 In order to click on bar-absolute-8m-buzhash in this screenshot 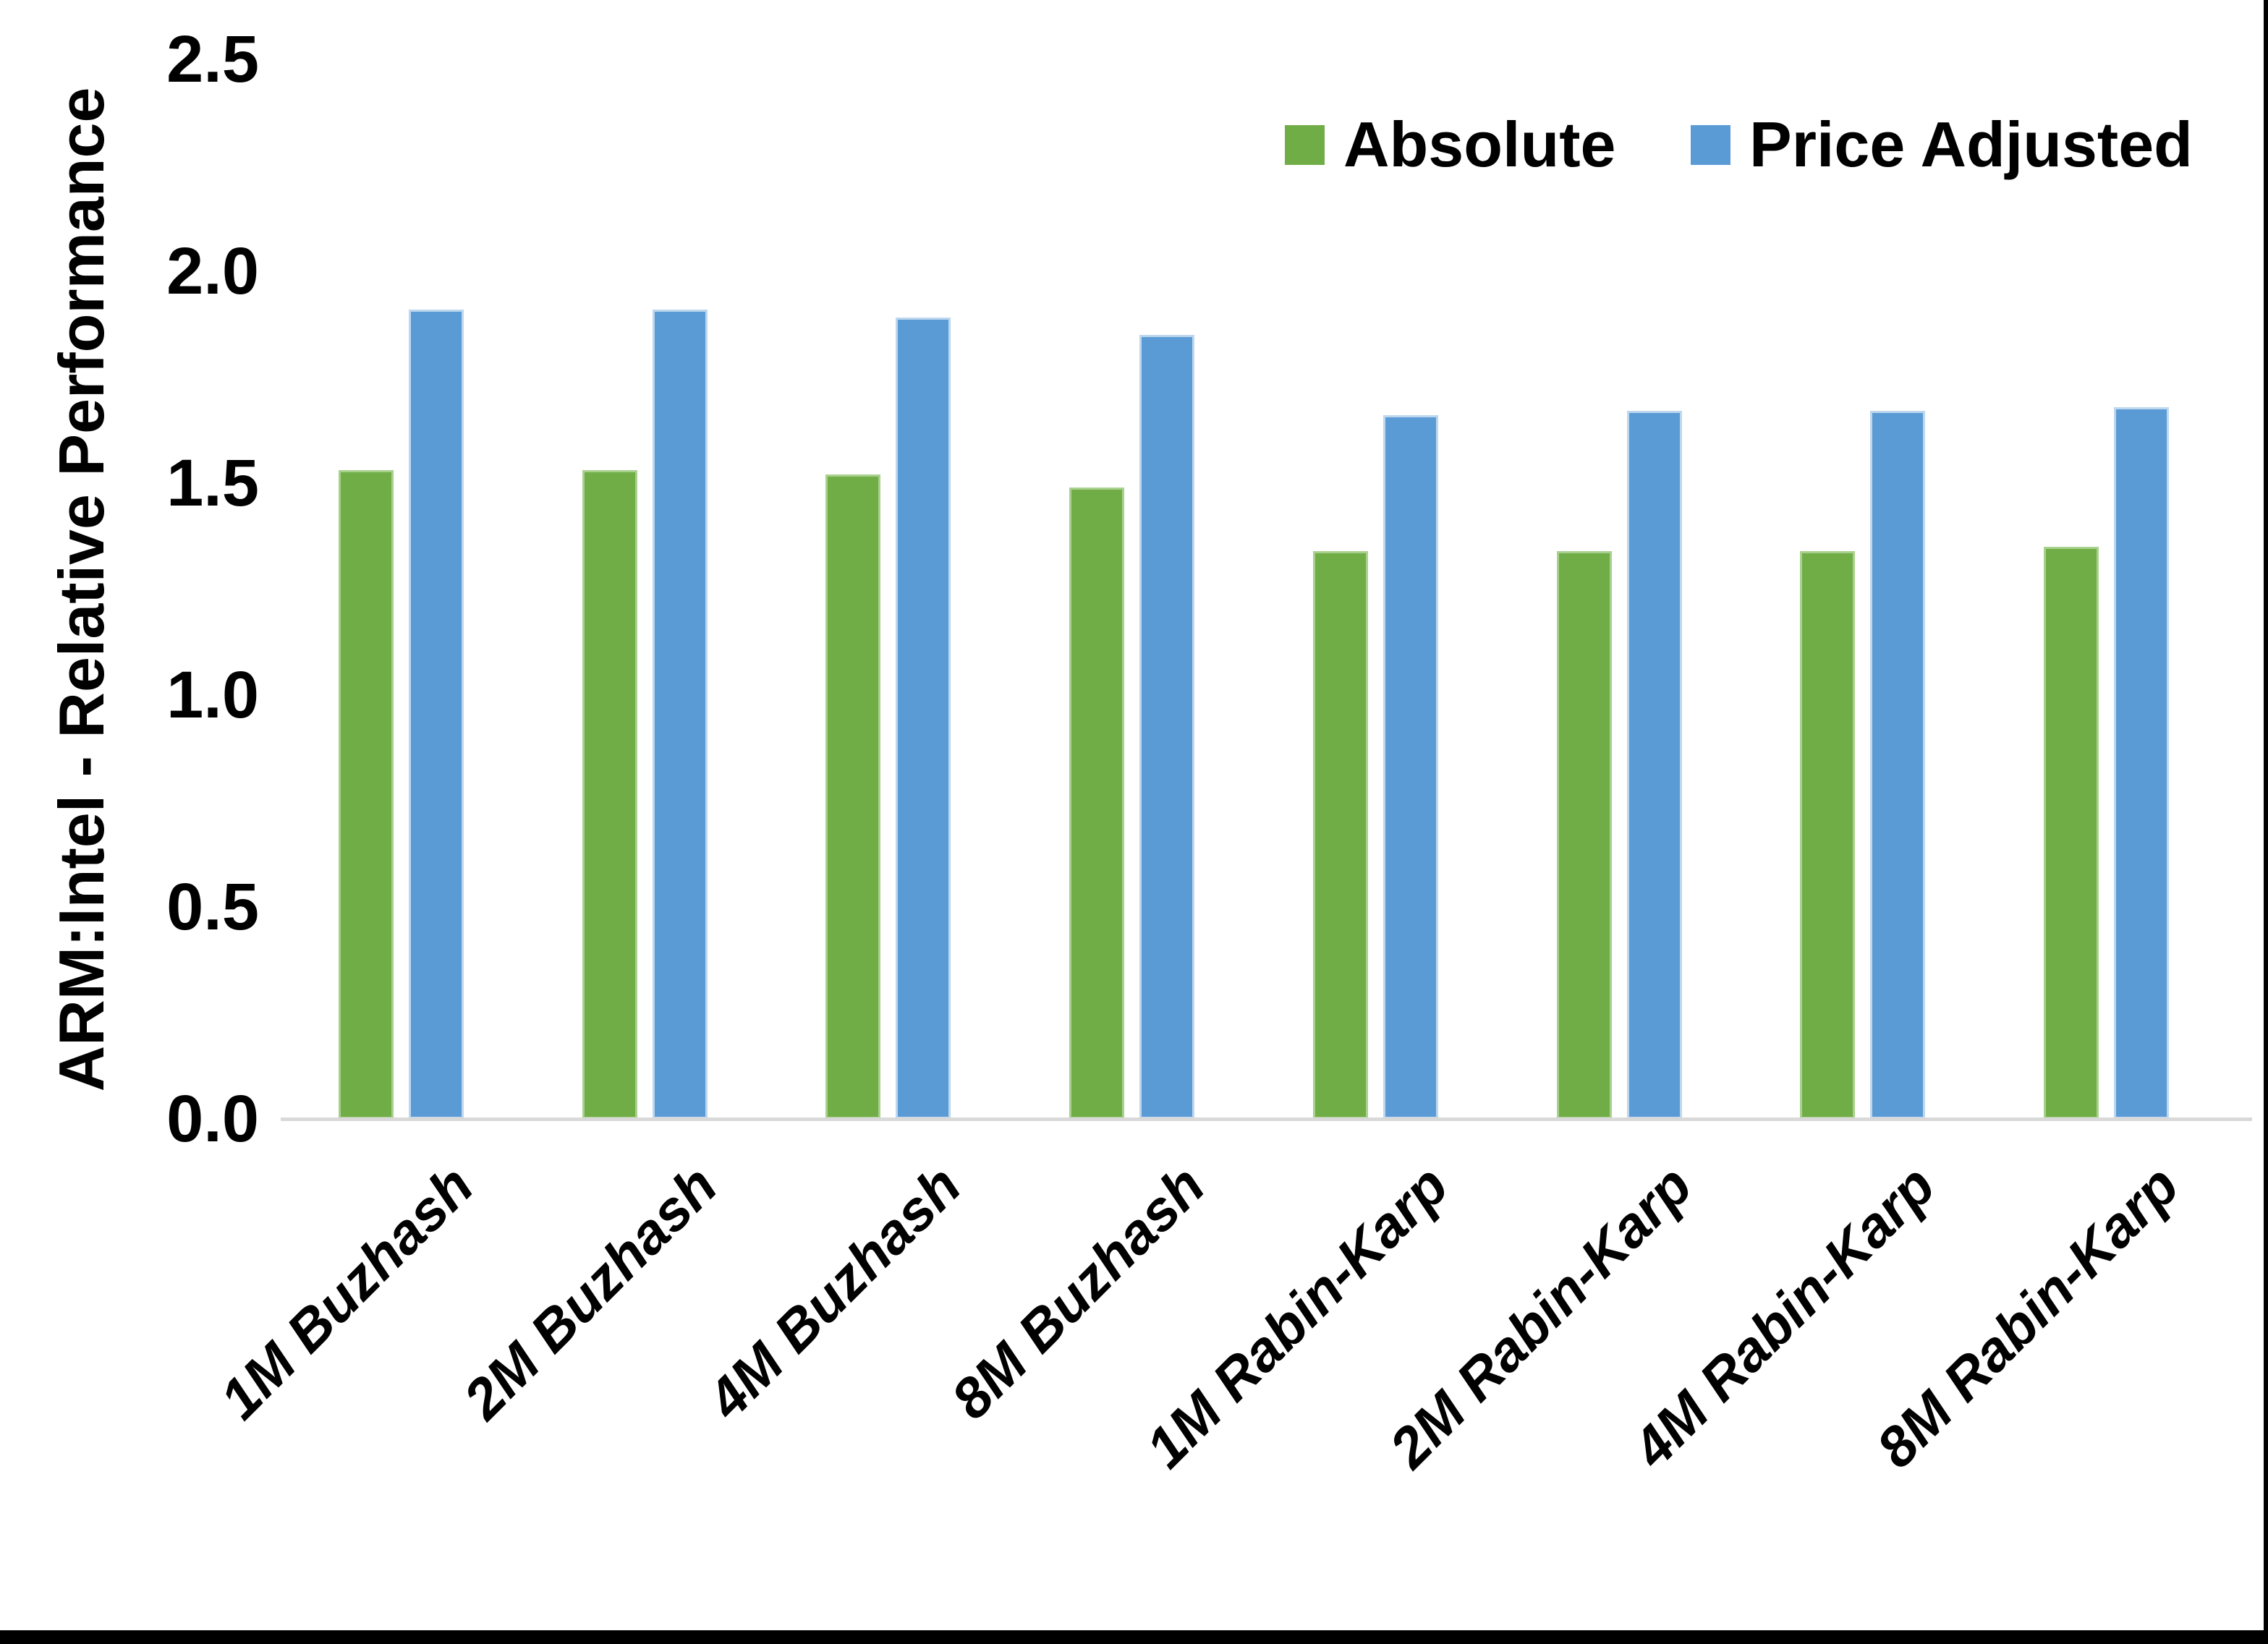, I will do `click(1096, 803)`.